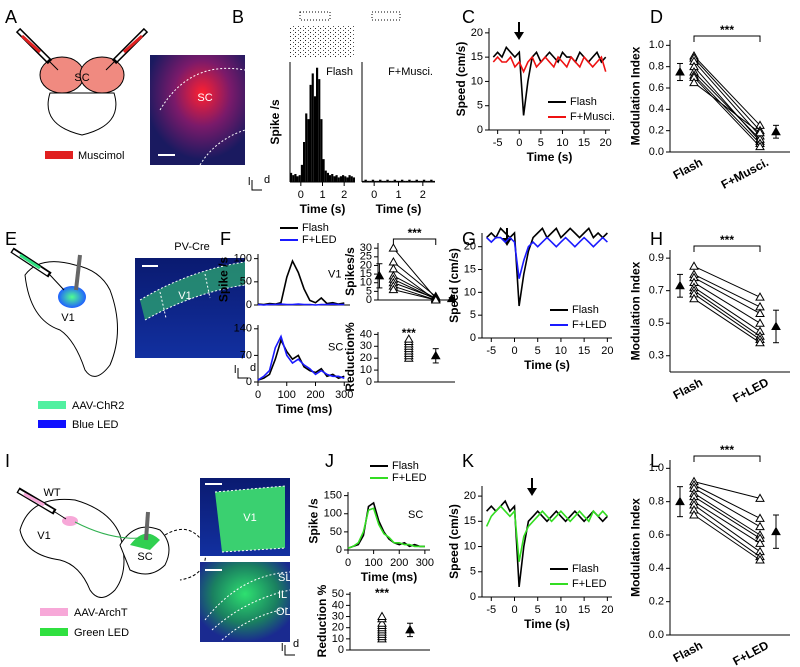  What do you see at coordinates (656, 568) in the screenshot?
I see `y-tick-label: 0.4` at bounding box center [656, 568].